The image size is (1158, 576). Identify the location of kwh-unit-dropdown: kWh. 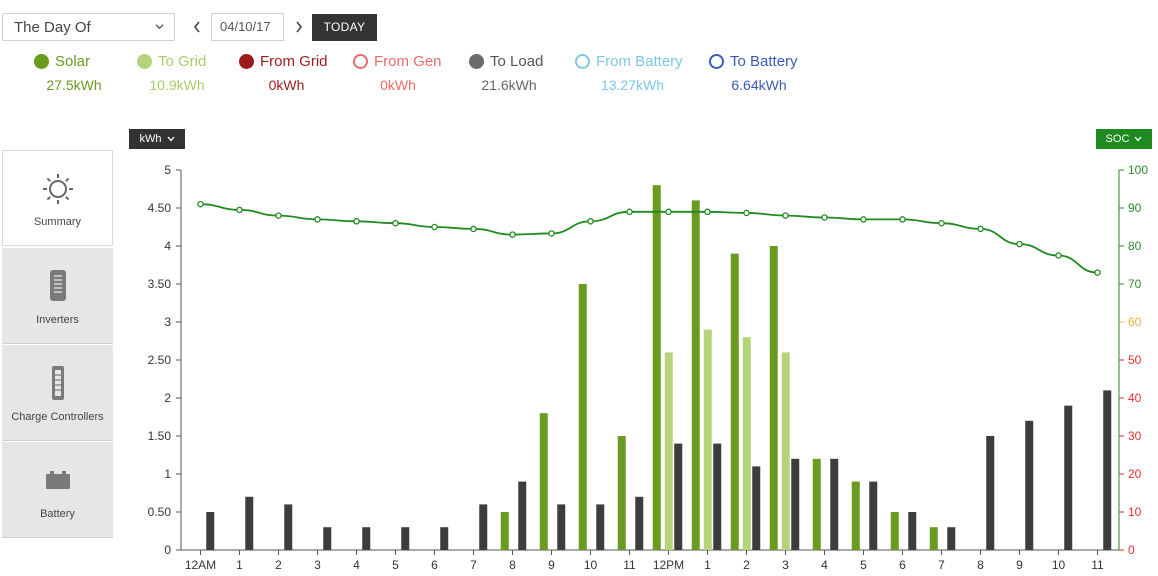
(157, 139).